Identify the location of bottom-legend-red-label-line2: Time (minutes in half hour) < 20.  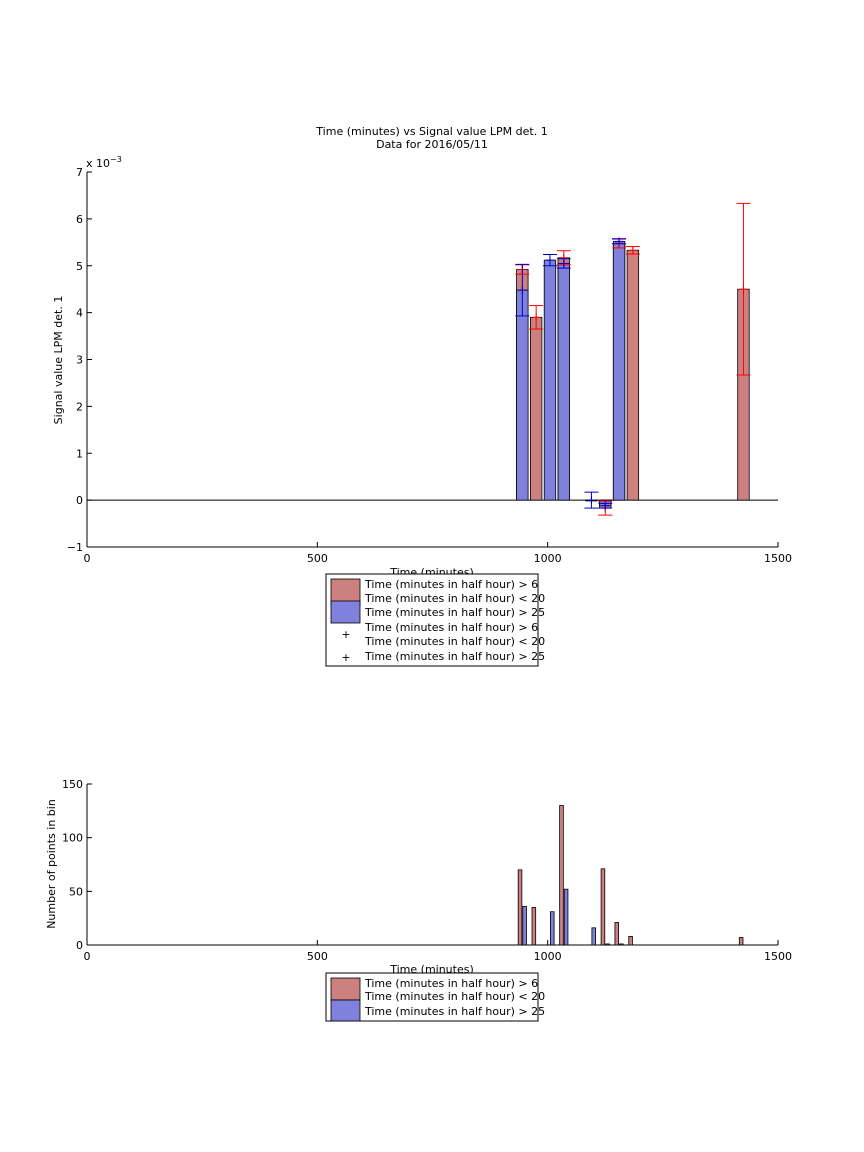
(454, 996).